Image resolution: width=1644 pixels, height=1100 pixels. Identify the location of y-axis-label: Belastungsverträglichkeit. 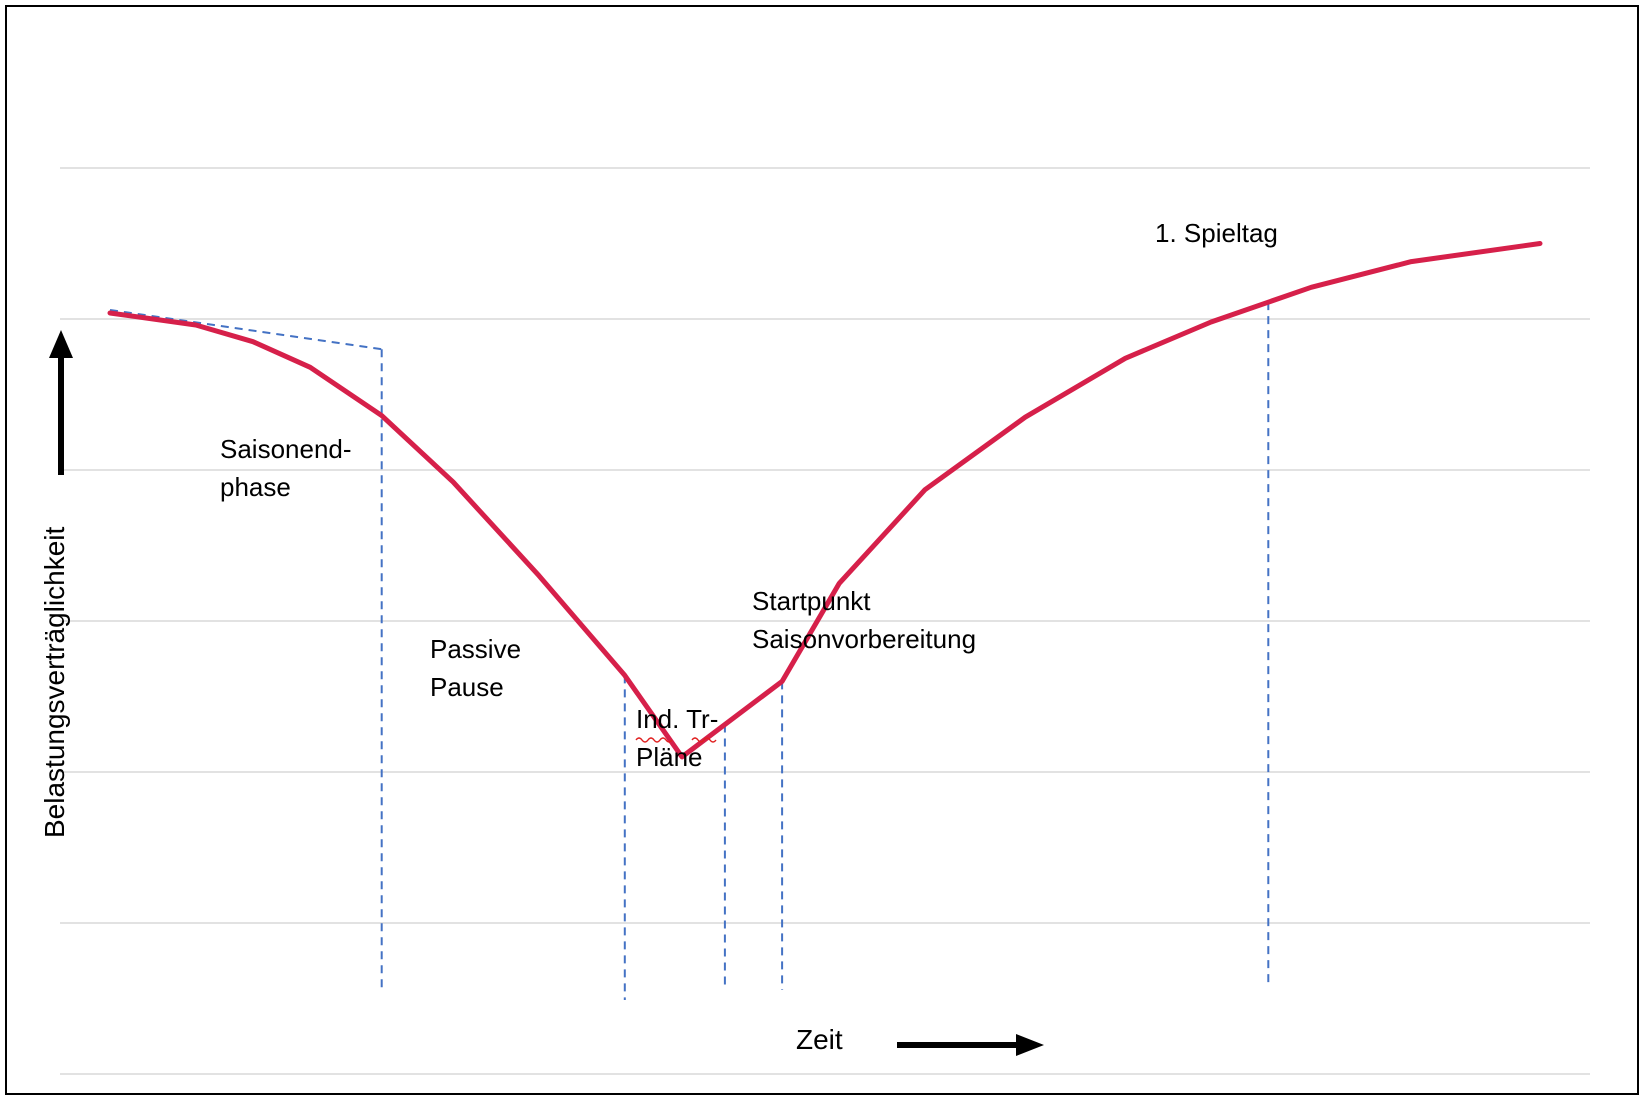
(54, 682).